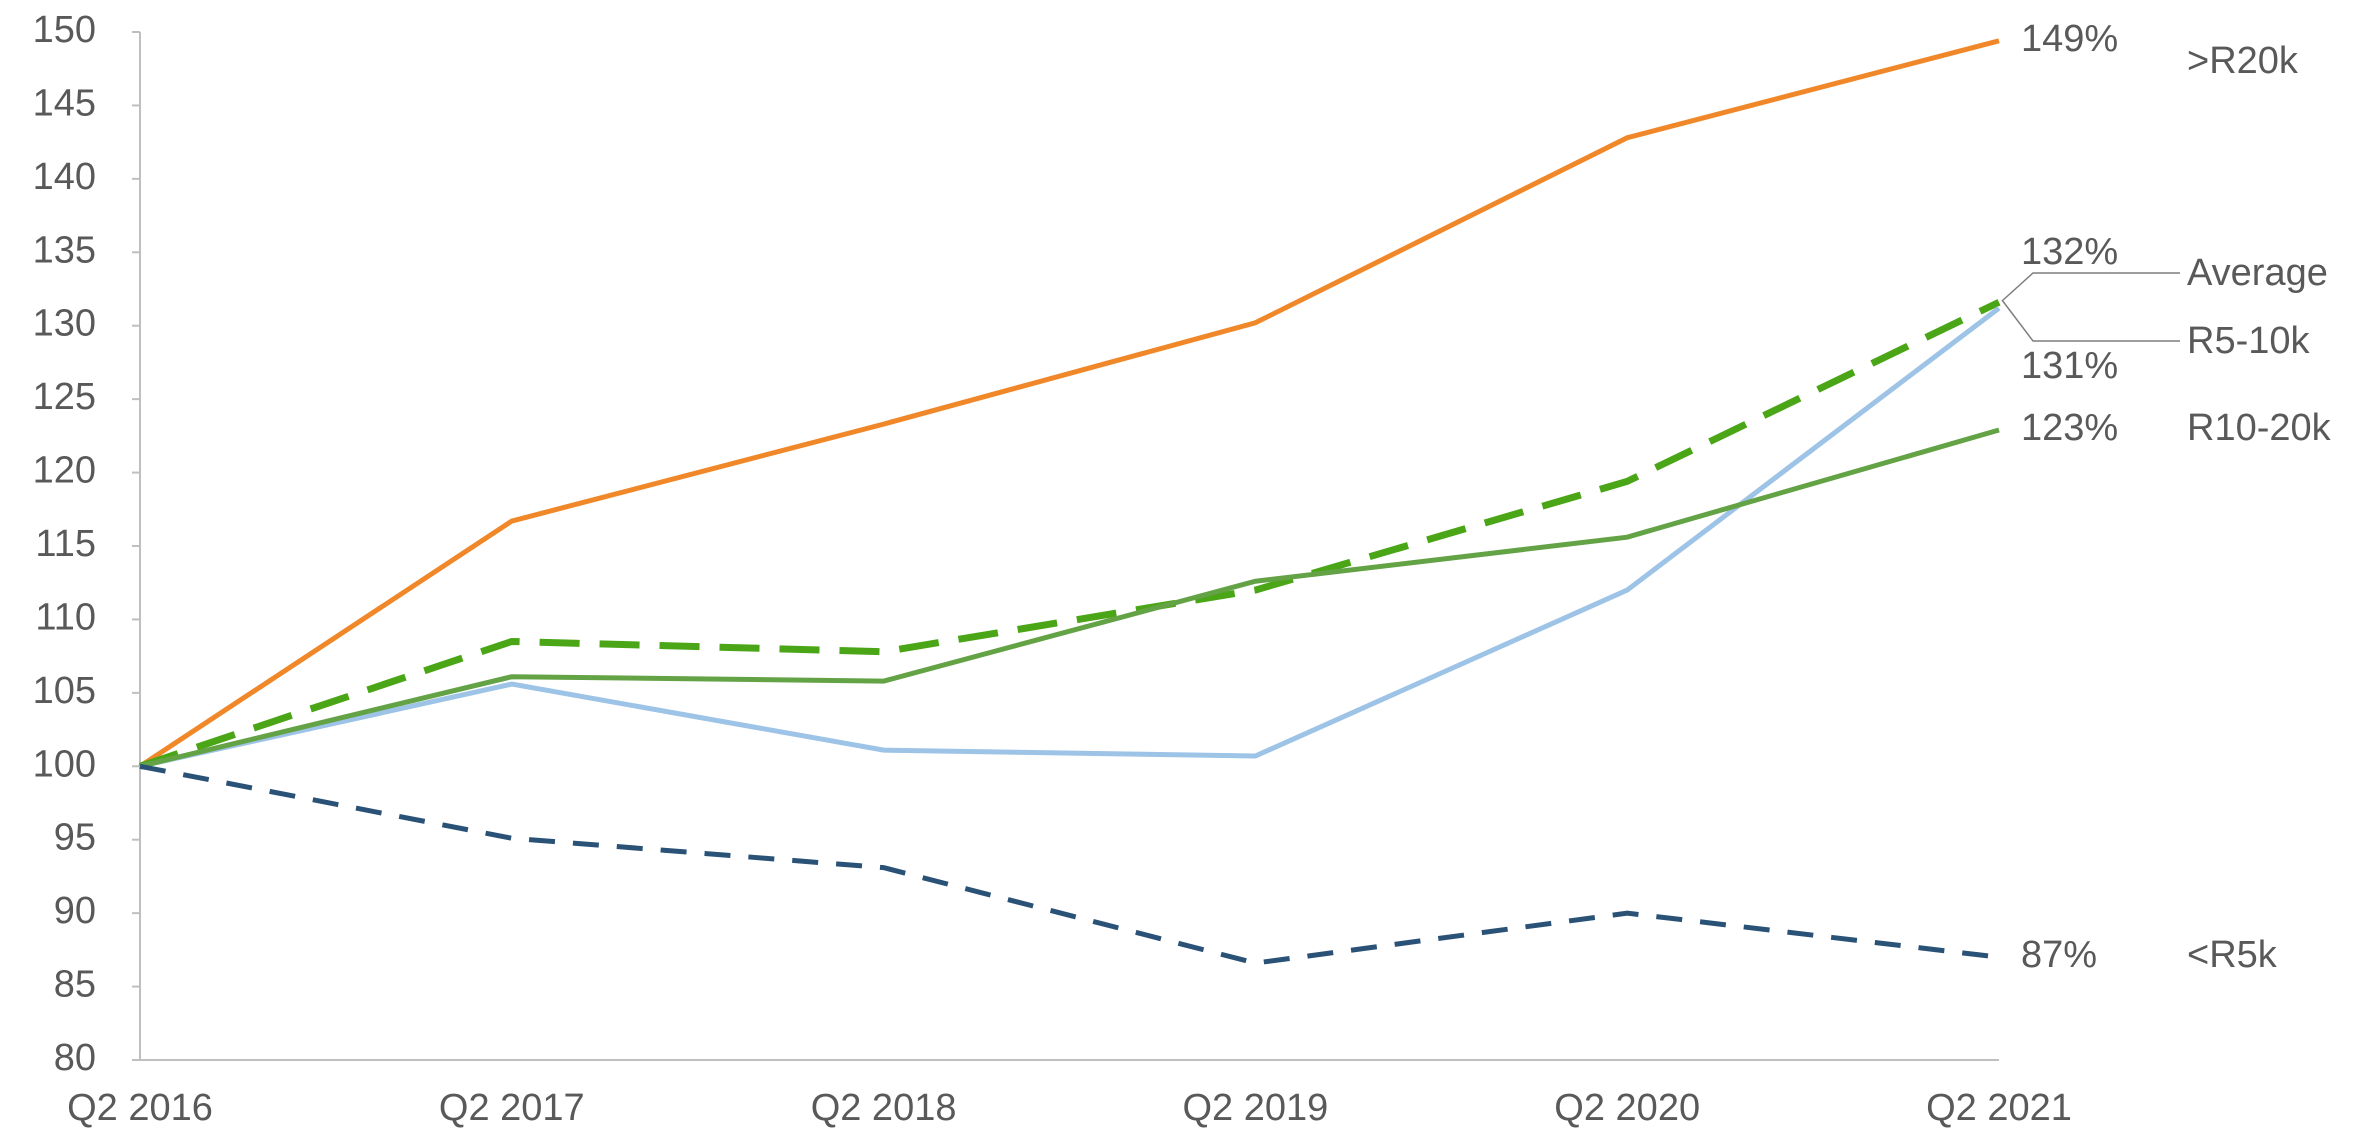 The width and height of the screenshot is (2357, 1135). What do you see at coordinates (64, 397) in the screenshot?
I see `y-tick-label: 125` at bounding box center [64, 397].